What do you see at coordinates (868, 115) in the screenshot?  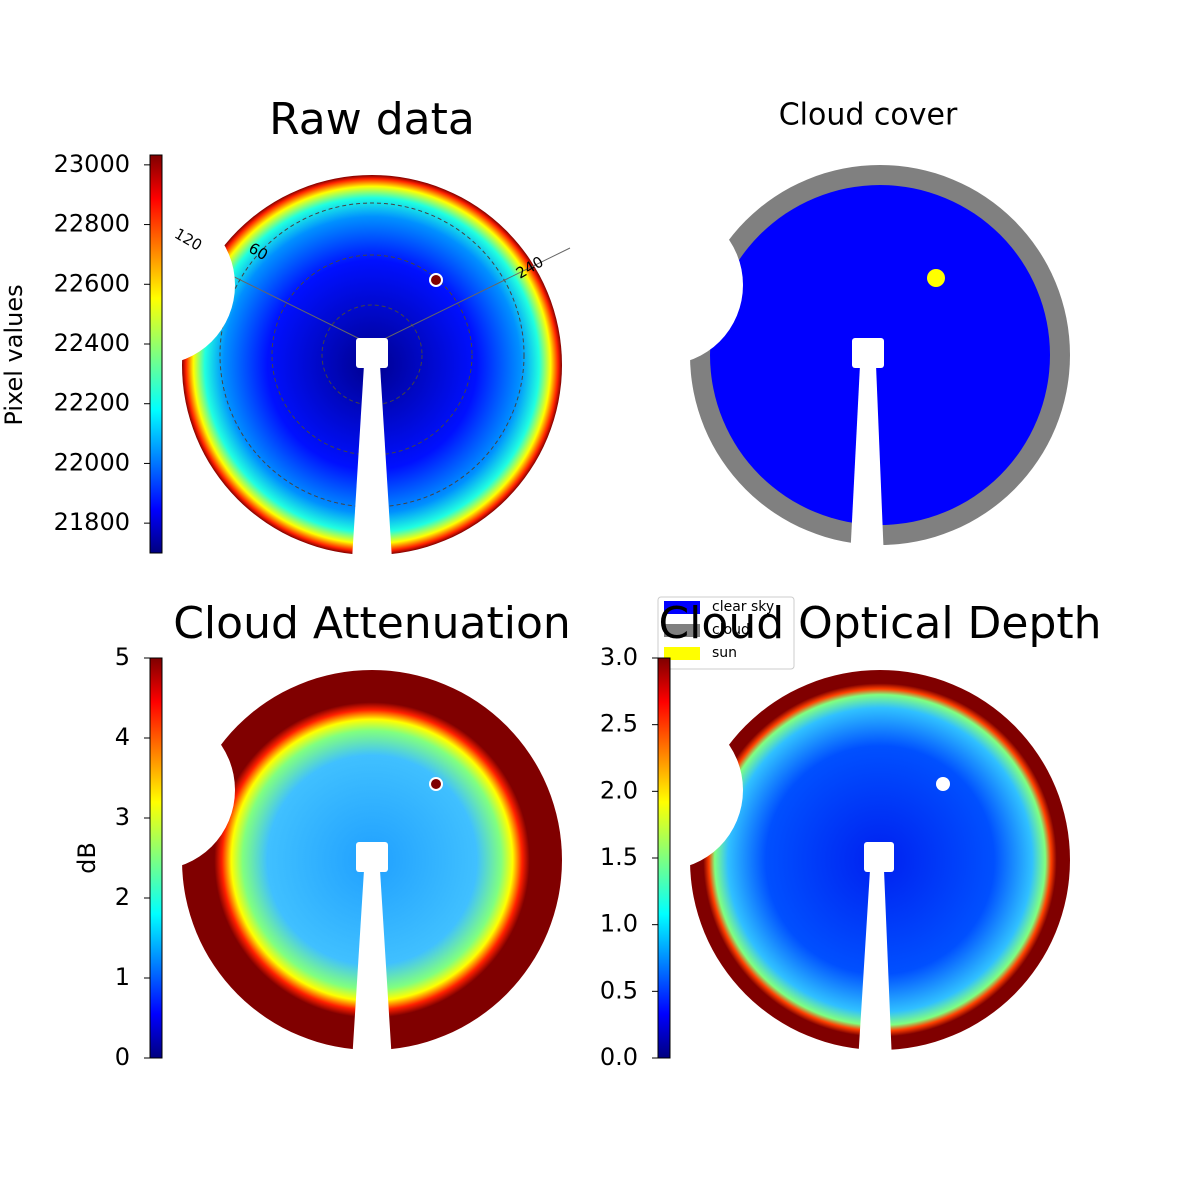 I see `chart-title: Cloud cover` at bounding box center [868, 115].